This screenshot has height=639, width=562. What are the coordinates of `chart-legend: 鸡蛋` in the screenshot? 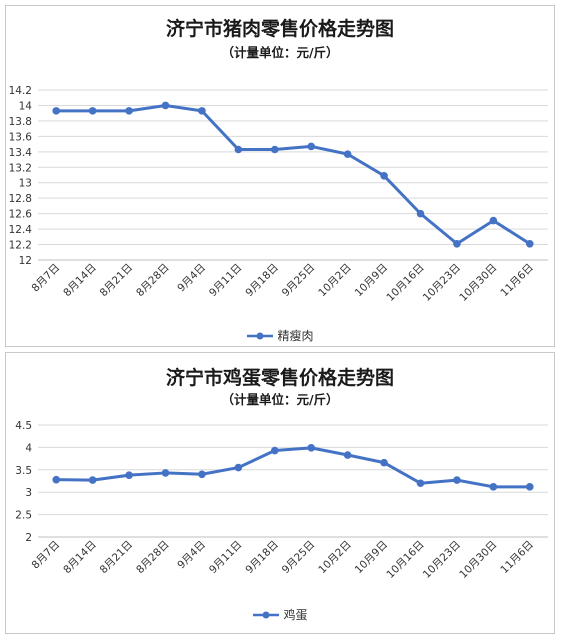 It's located at (280, 614).